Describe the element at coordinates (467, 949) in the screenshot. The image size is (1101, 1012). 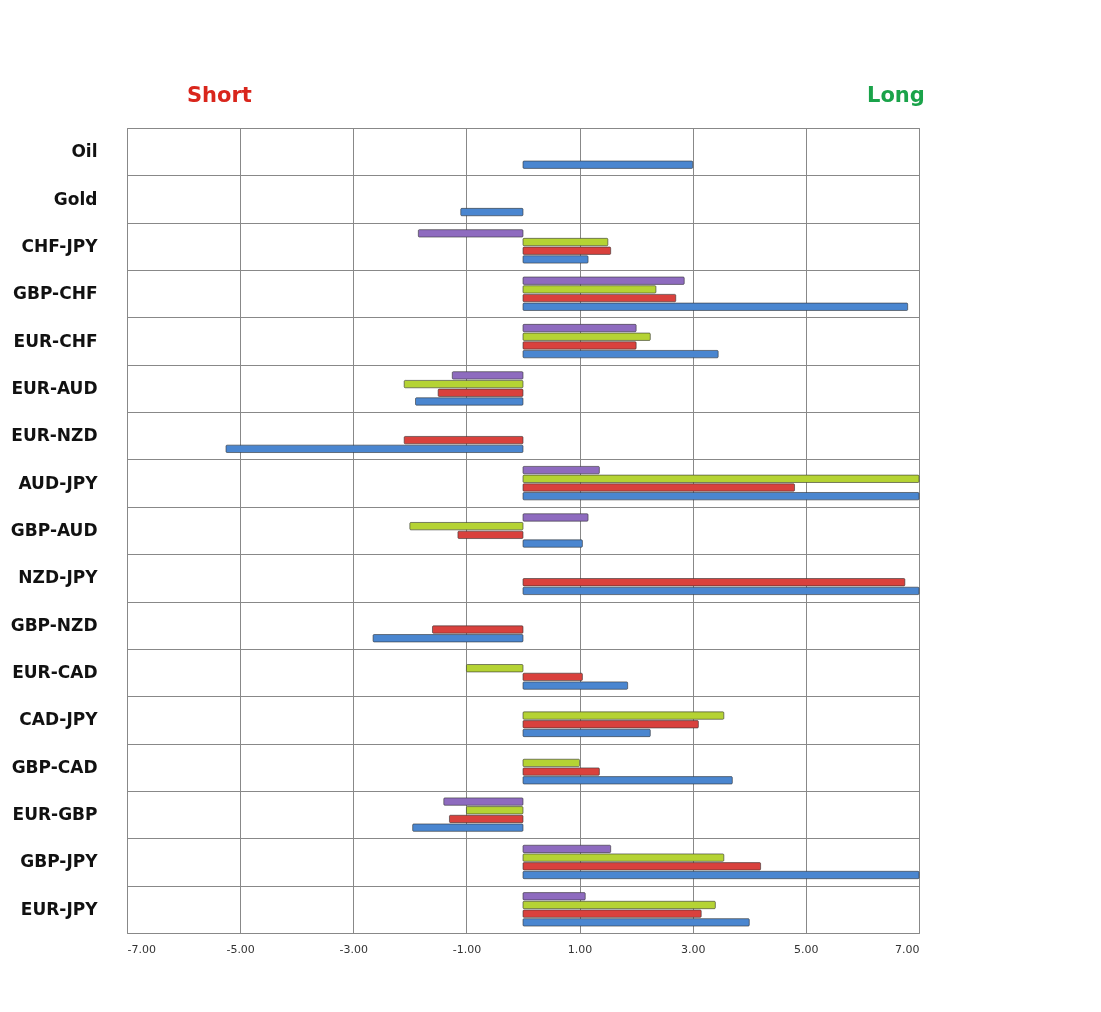
I see `x-tick-label: -1.00` at that location.